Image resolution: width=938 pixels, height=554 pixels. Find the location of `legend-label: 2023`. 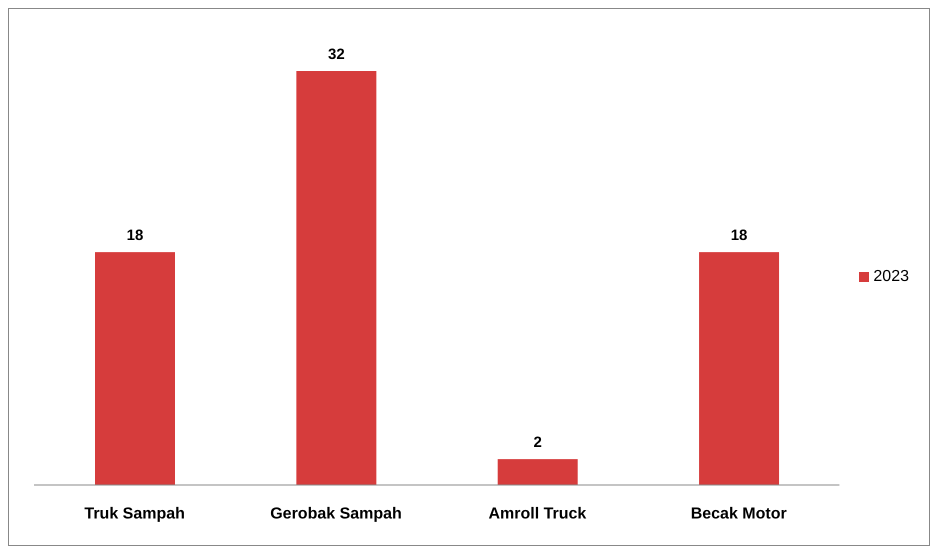

legend-label: 2023 is located at coordinates (891, 276).